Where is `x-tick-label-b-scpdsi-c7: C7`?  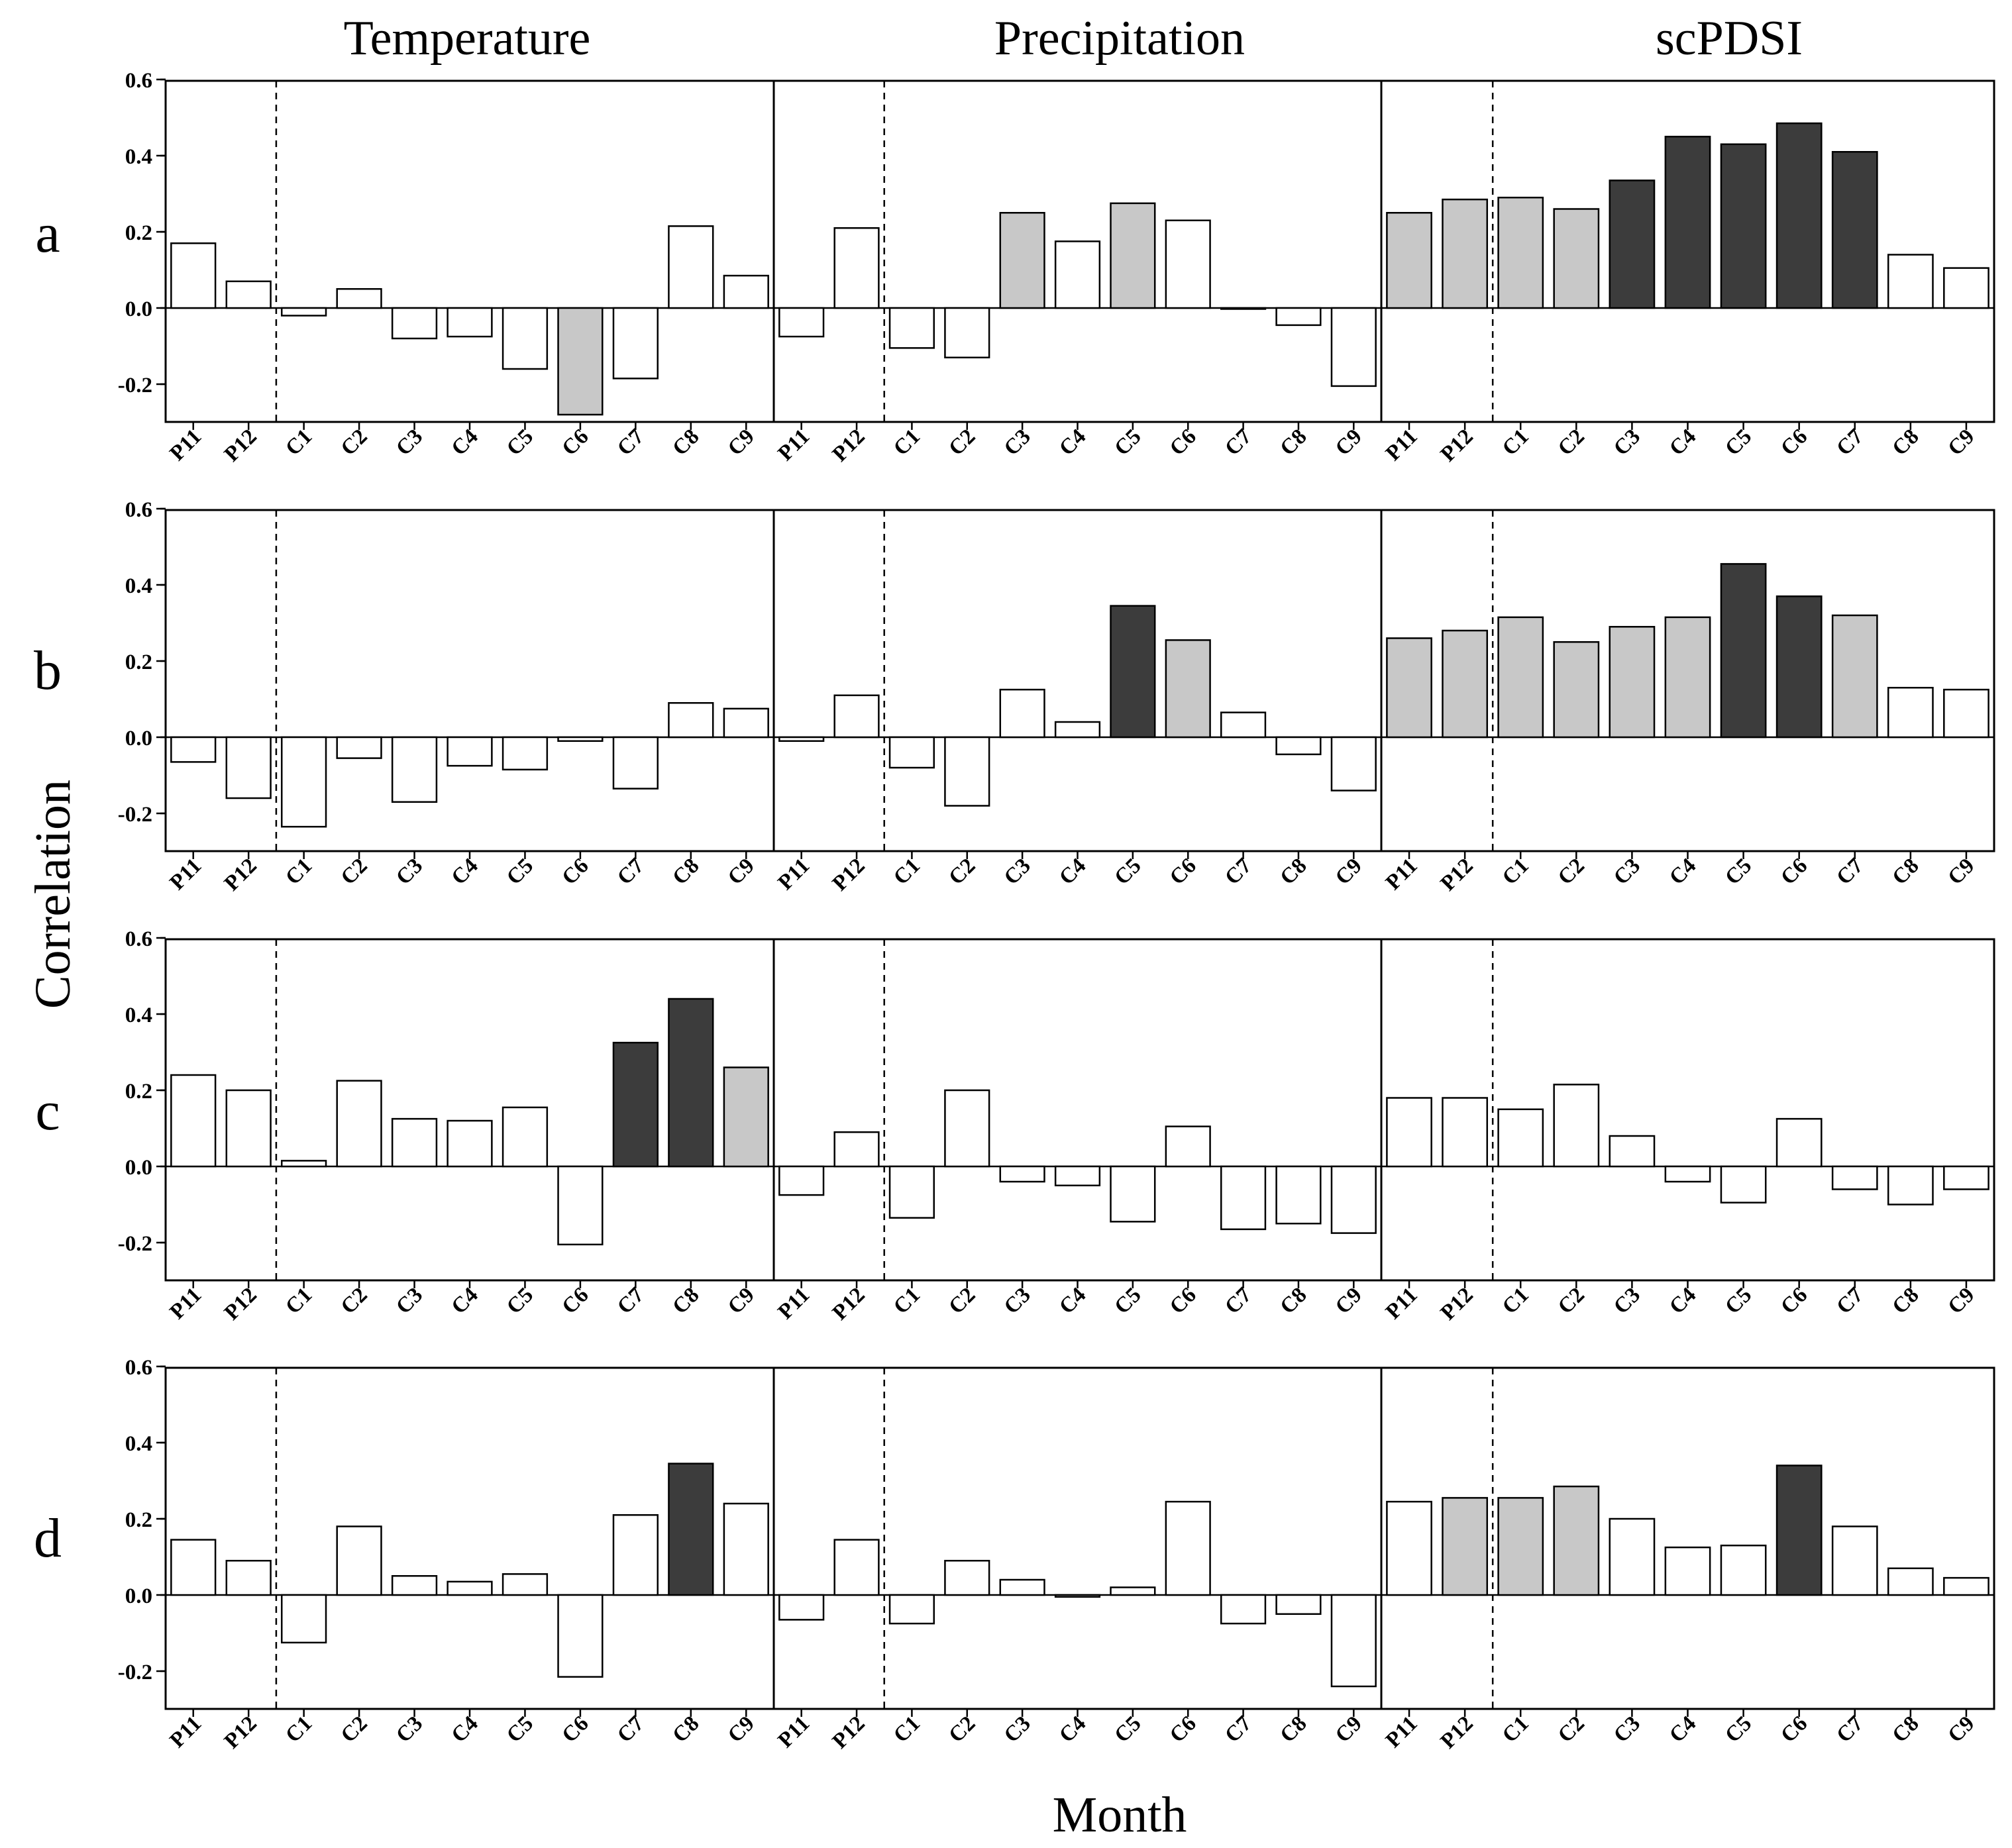 x-tick-label-b-scpdsi-c7: C7 is located at coordinates (1850, 872).